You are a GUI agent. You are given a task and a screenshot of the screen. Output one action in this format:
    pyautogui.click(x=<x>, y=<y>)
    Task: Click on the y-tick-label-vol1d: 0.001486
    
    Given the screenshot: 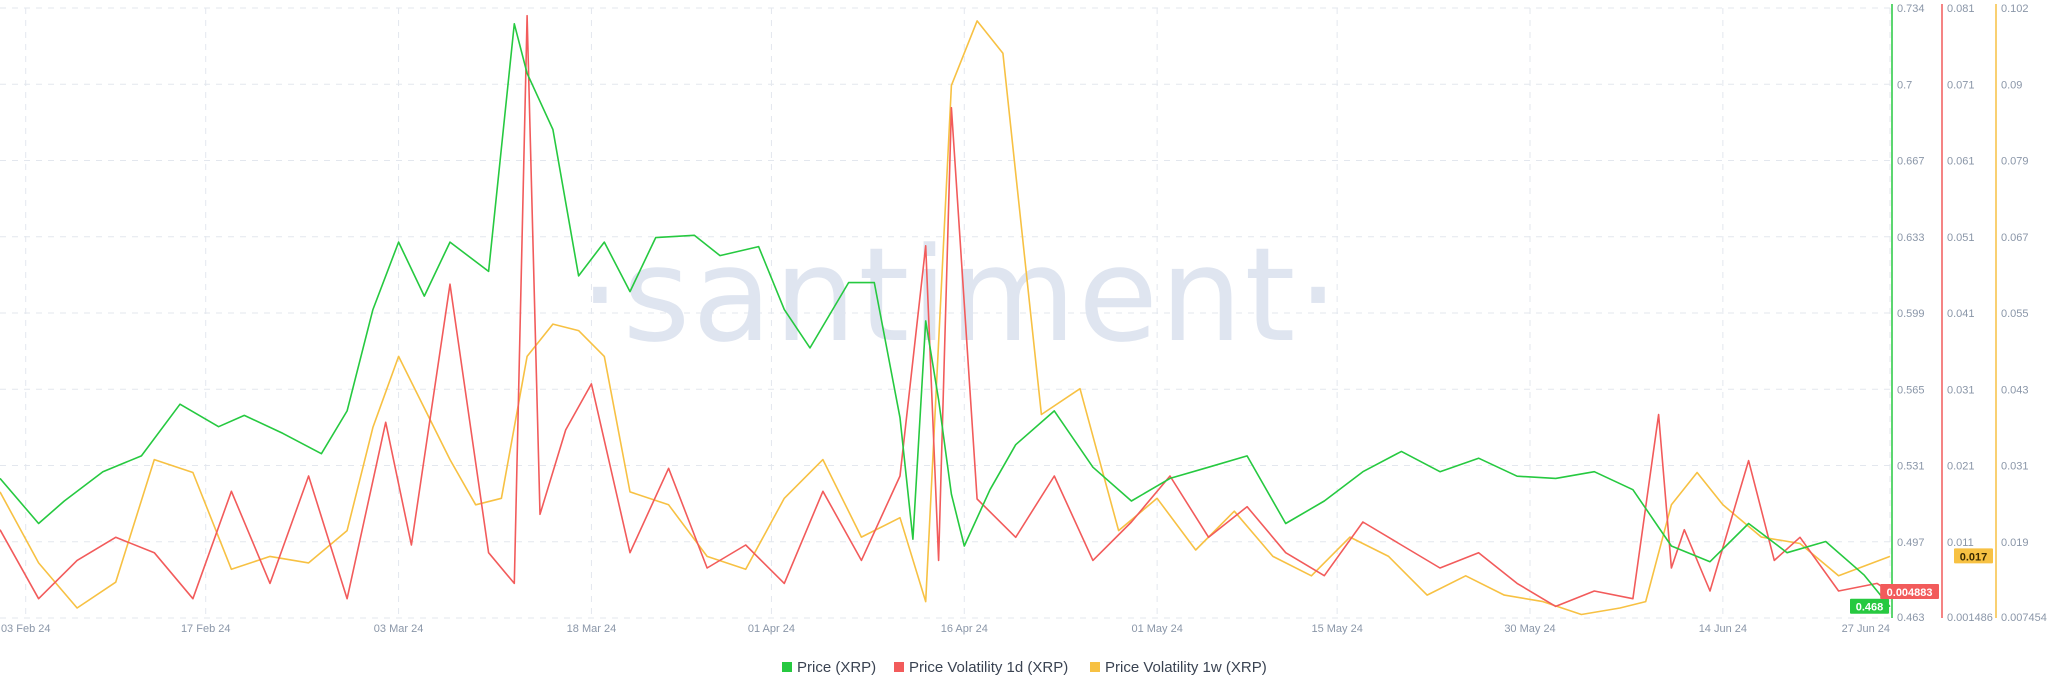 What is the action you would take?
    pyautogui.click(x=1970, y=618)
    